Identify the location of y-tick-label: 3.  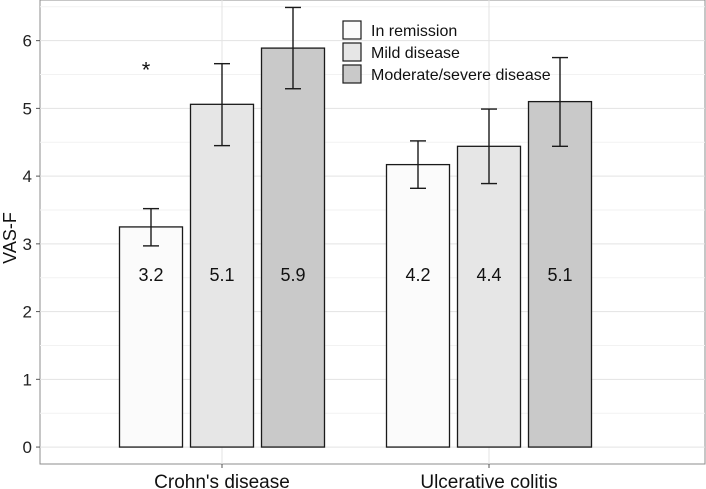
(27, 244).